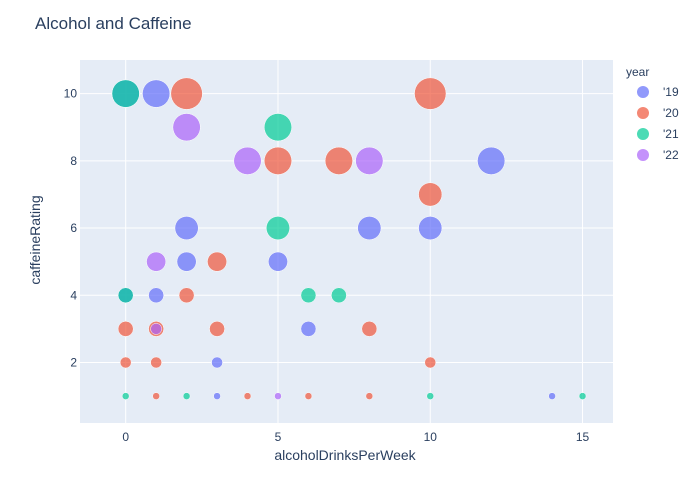 The width and height of the screenshot is (700, 500). Describe the element at coordinates (113, 23) in the screenshot. I see `chart-title: Alcohol and Caffeine` at that location.